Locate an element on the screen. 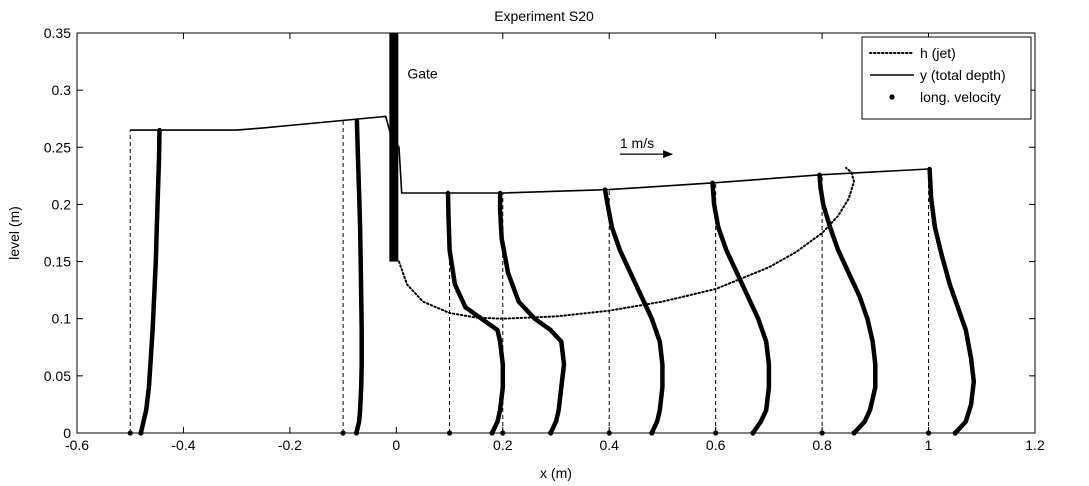  y-axis-tick-labels: 0 0.05 0.1 0.15 0.2 0.25 0.3 0.35 is located at coordinates (57, 233).